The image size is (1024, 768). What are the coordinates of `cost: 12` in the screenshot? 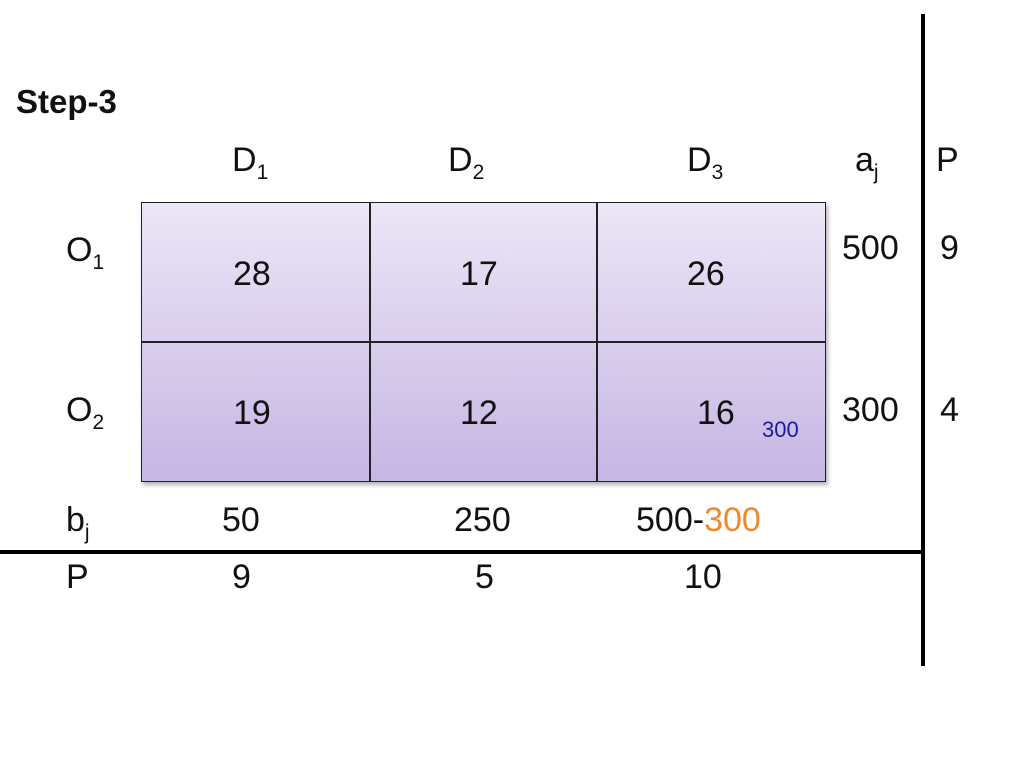 It's located at (479, 413).